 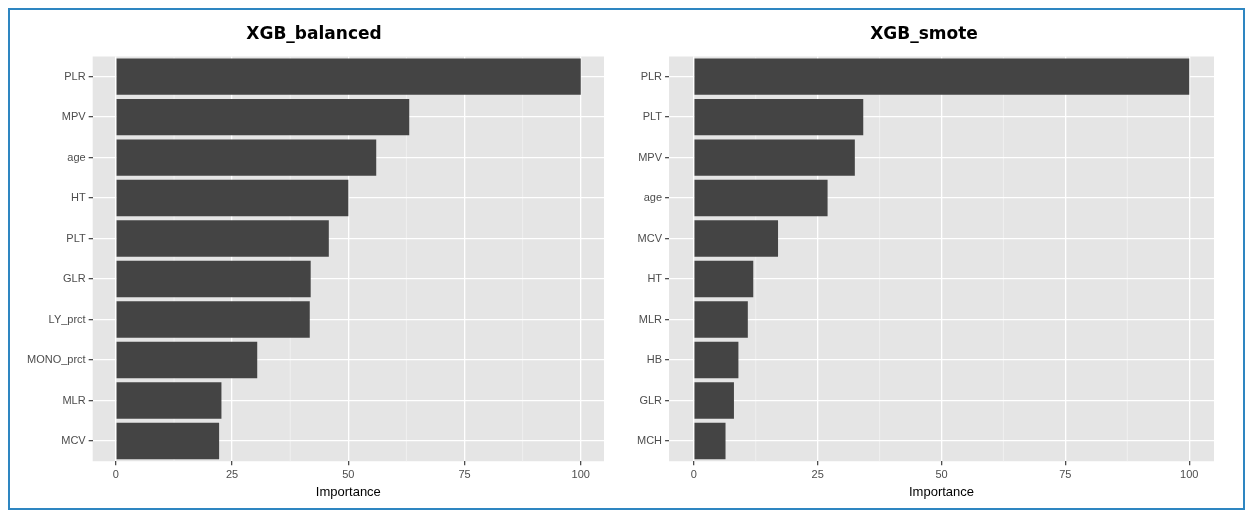 What do you see at coordinates (56, 359) in the screenshot?
I see `y-tick-label: MONO_prct` at bounding box center [56, 359].